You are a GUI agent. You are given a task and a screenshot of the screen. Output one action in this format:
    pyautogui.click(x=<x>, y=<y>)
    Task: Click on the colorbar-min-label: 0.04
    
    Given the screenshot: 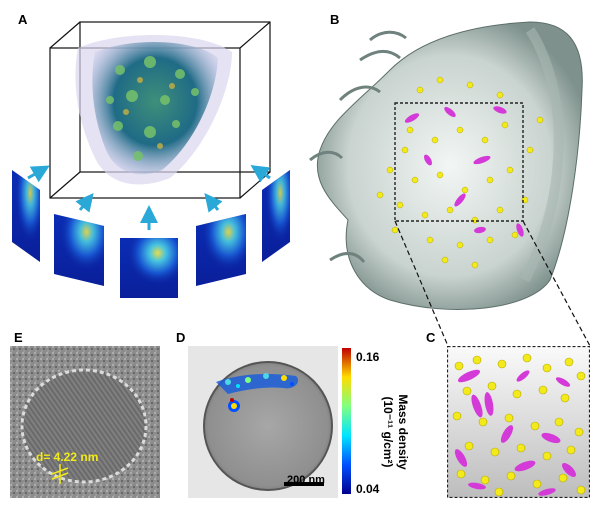 What is the action you would take?
    pyautogui.click(x=368, y=489)
    